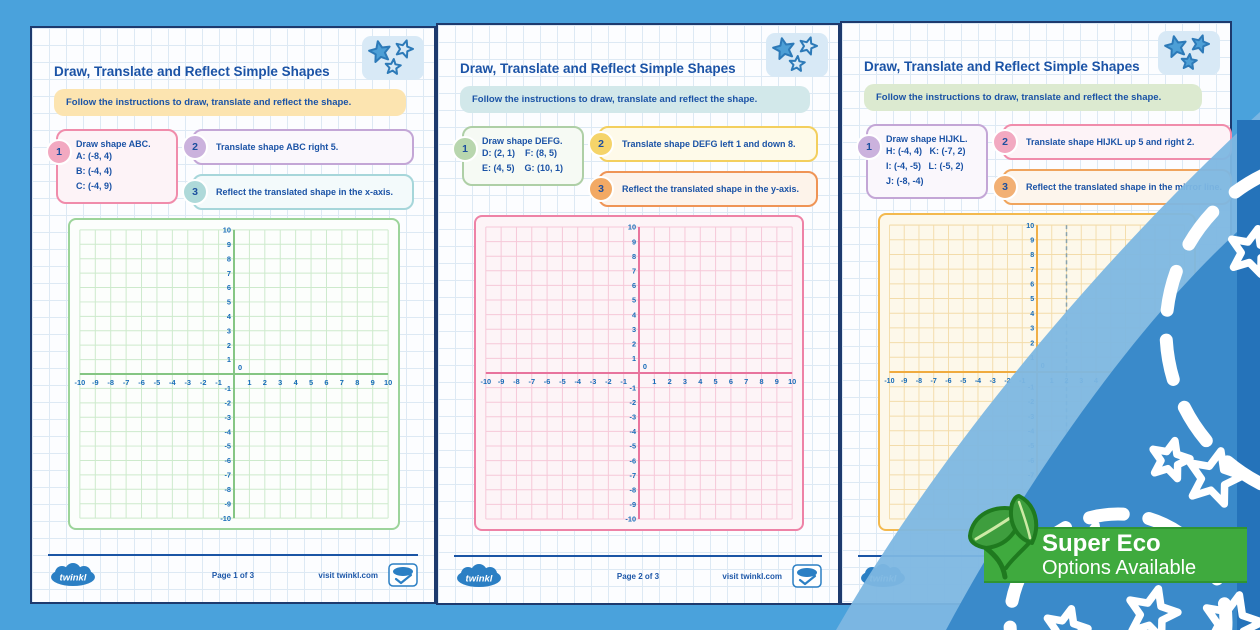 Image resolution: width=1260 pixels, height=630 pixels. Describe the element at coordinates (277, 147) in the screenshot. I see `task-label: Translate shape ABC right 5.` at that location.